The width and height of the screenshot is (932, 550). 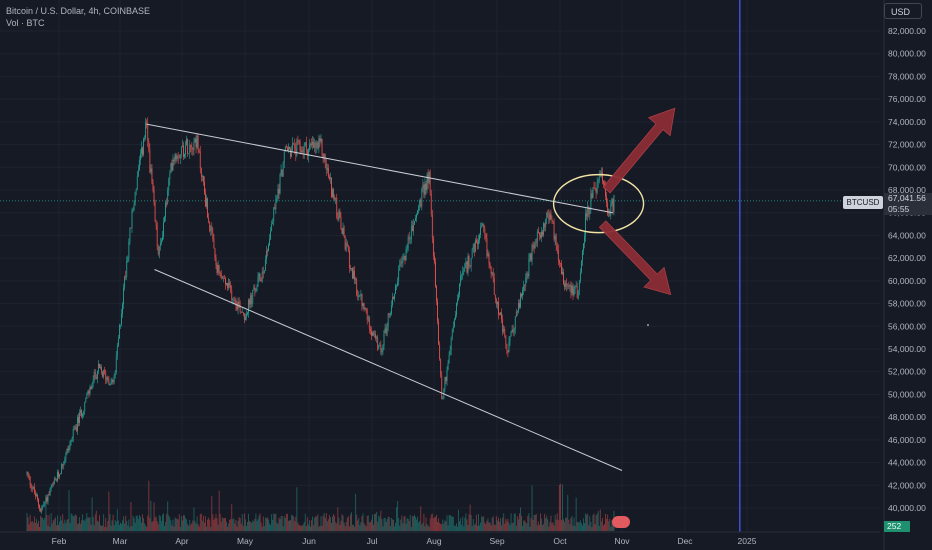 What do you see at coordinates (907, 349) in the screenshot?
I see `price-tick-label: 54,000.00` at bounding box center [907, 349].